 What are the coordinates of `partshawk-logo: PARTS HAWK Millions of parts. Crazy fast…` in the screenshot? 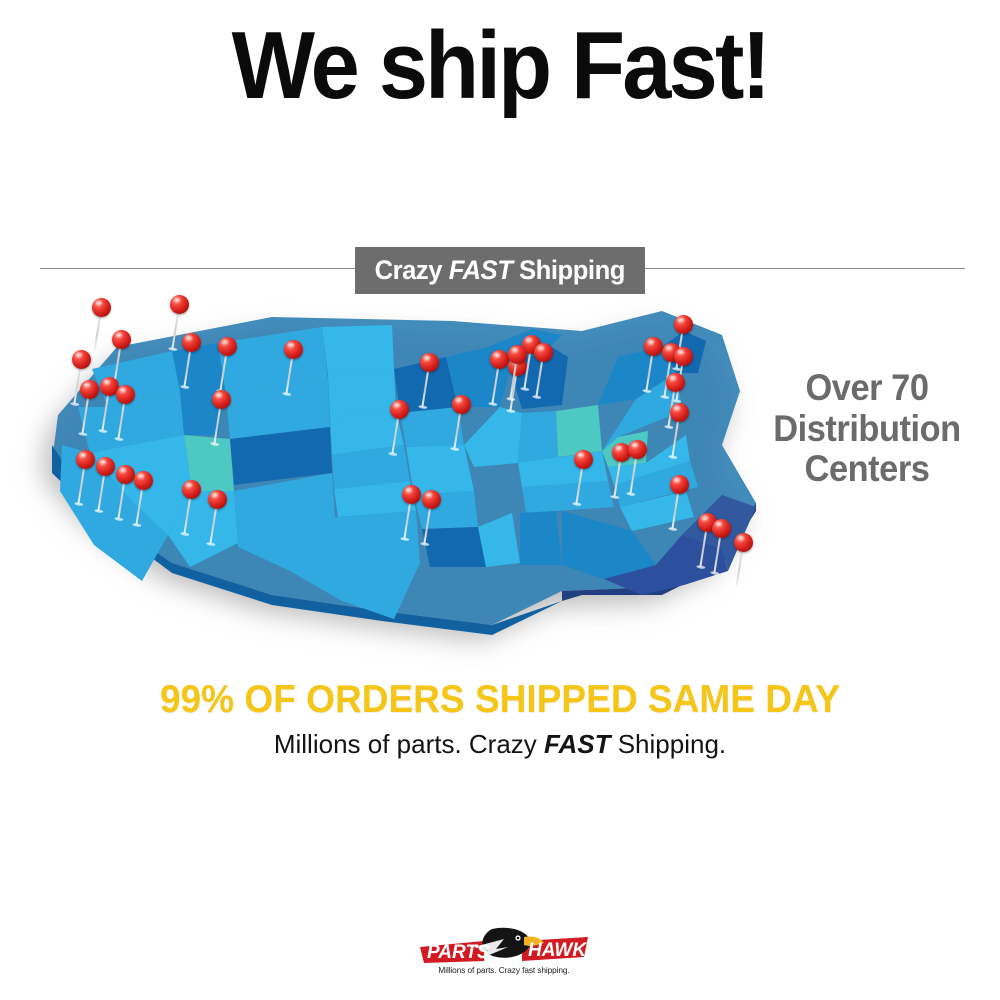 It's located at (504, 956).